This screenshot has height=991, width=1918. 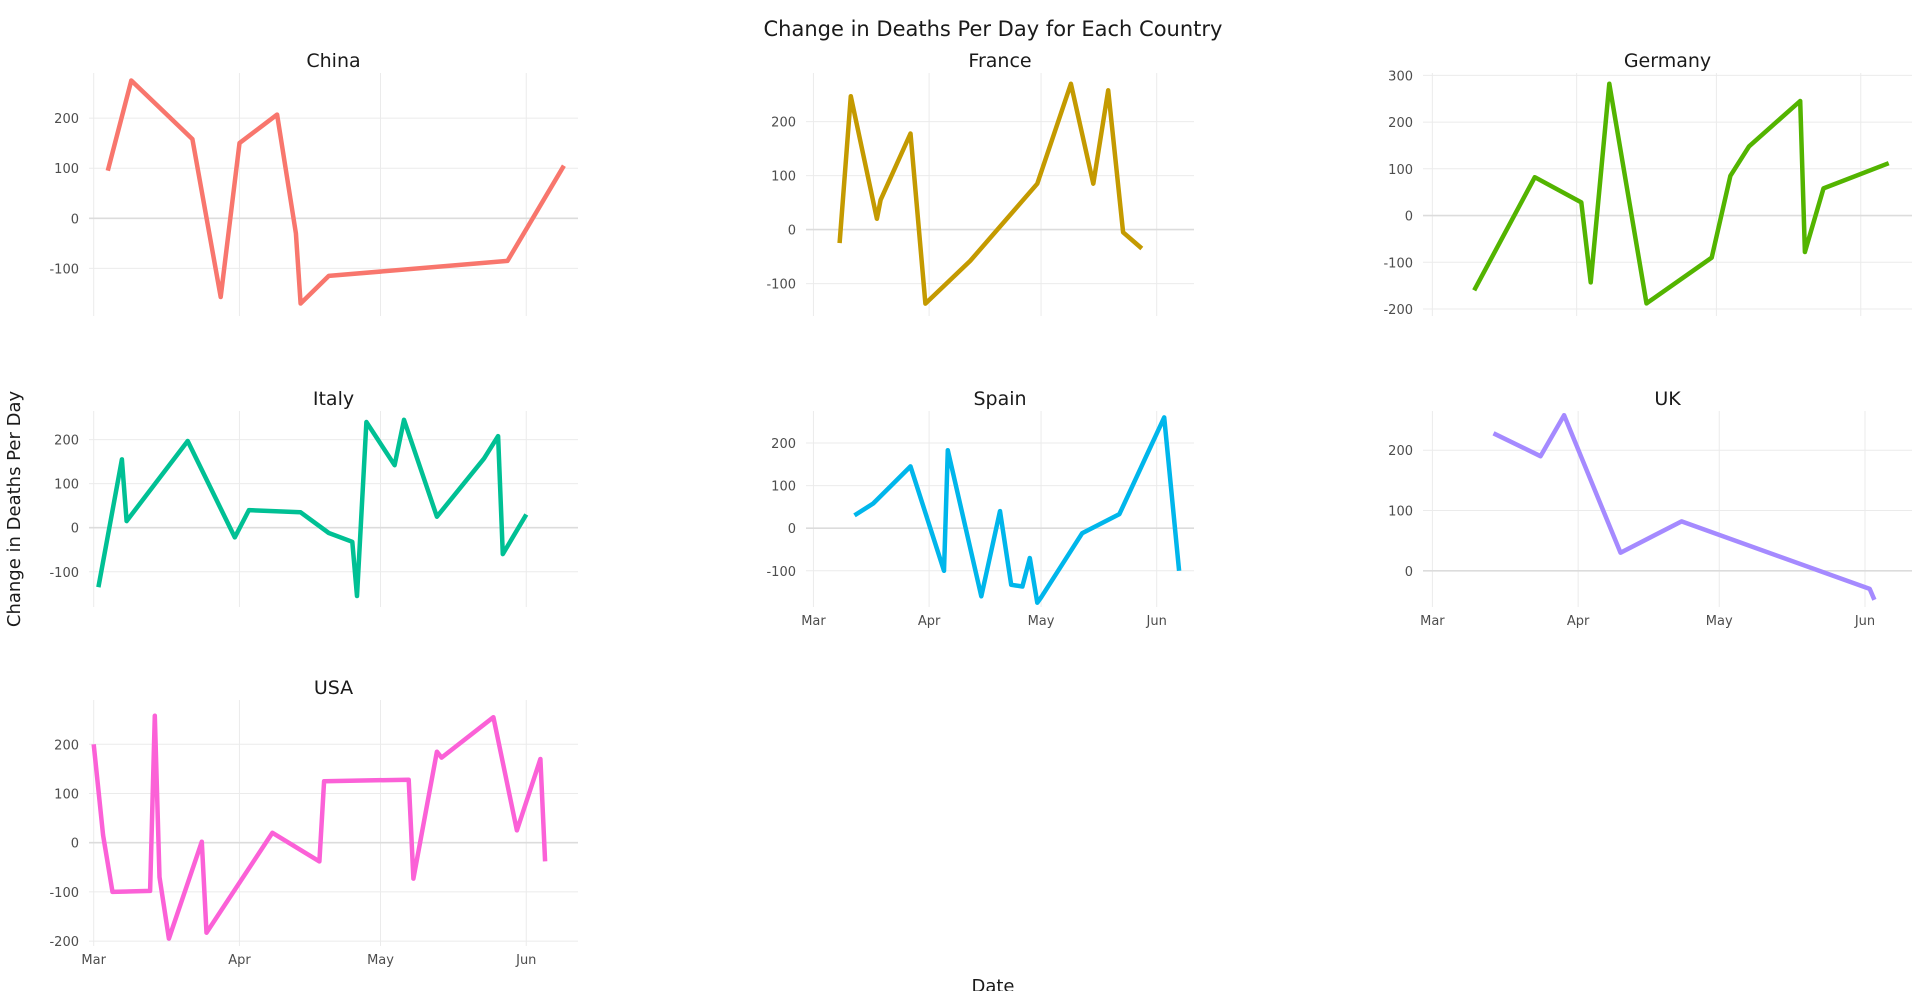 What do you see at coordinates (64, 269) in the screenshot?
I see `panel-china-ytick-label: -100` at bounding box center [64, 269].